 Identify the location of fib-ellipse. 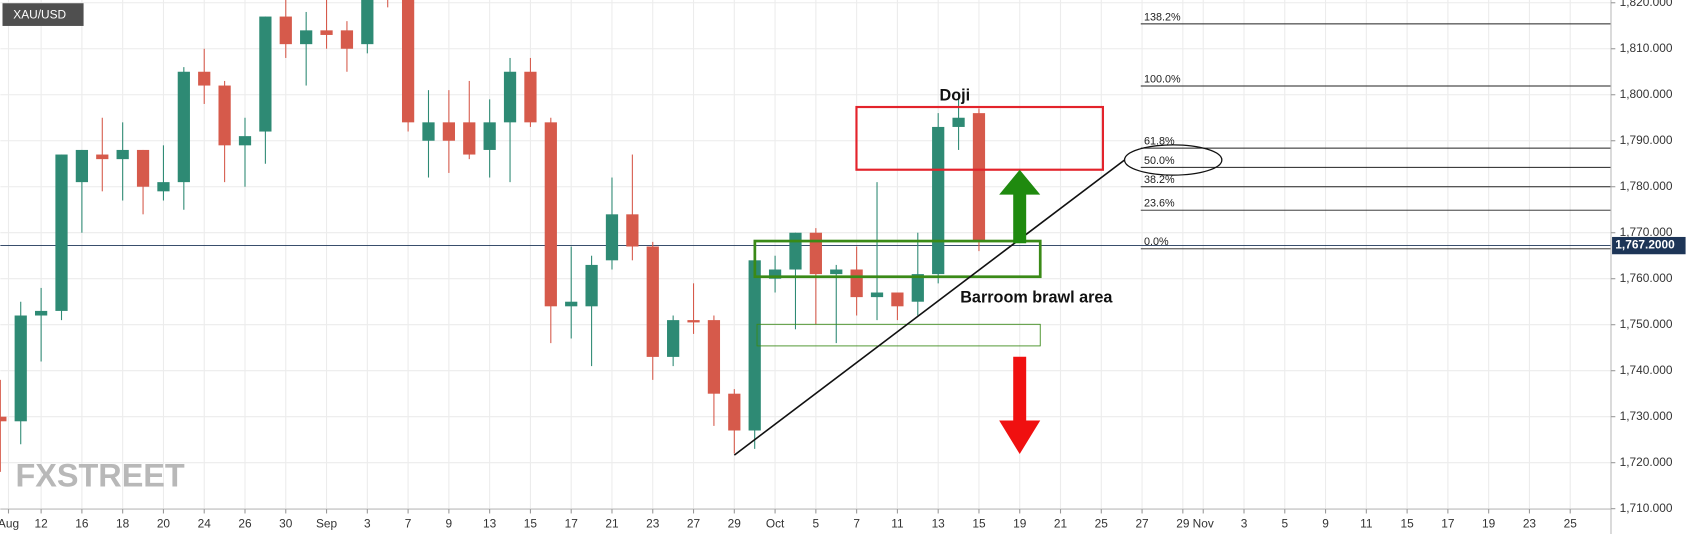
(1173, 160).